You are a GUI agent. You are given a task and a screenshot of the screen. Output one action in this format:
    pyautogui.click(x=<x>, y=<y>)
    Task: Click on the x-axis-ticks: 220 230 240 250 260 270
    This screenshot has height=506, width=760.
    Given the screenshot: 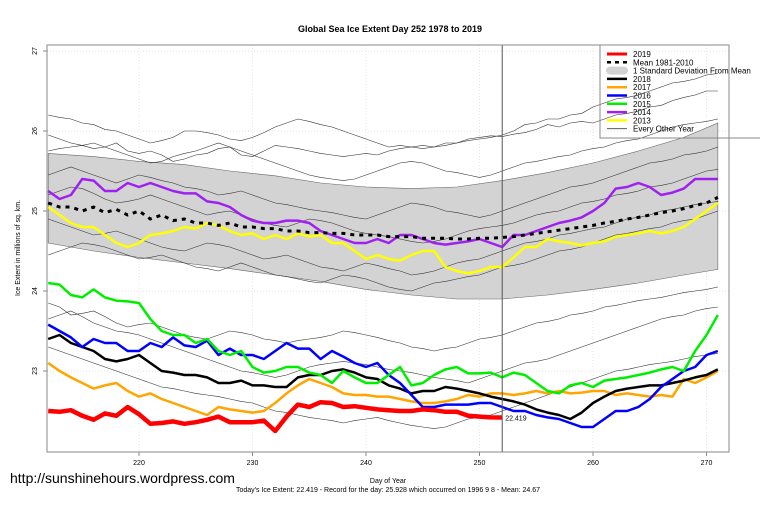 What is the action you would take?
    pyautogui.click(x=422, y=459)
    